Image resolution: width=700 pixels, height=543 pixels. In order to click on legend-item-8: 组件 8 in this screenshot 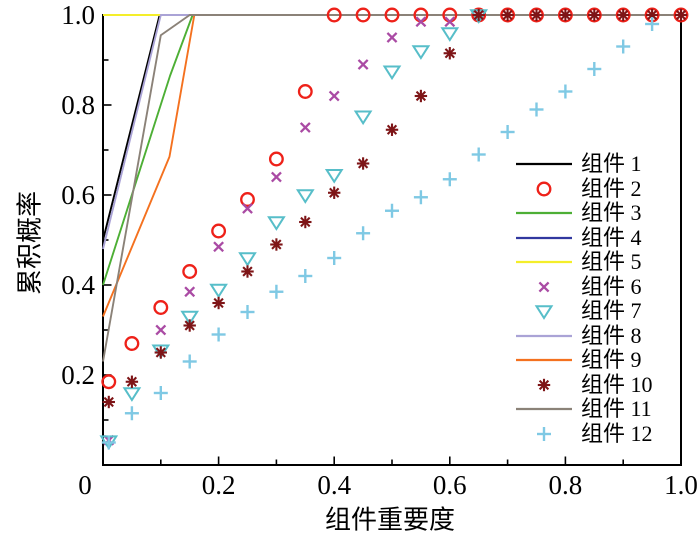, I will do `click(583, 335)`.